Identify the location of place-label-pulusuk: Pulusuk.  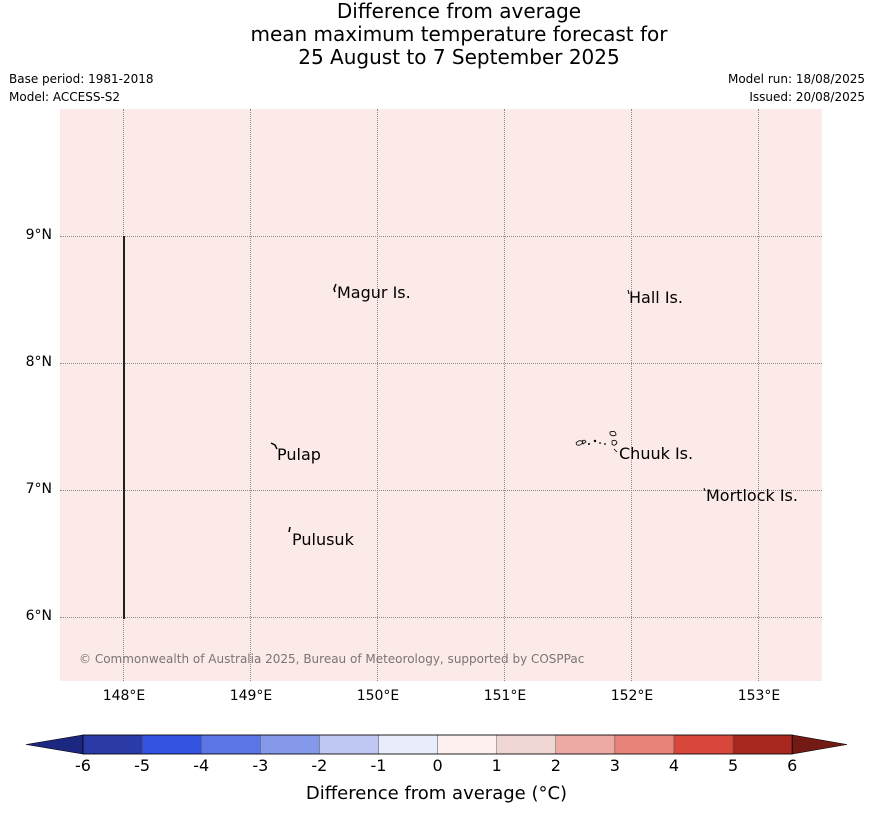
(323, 539).